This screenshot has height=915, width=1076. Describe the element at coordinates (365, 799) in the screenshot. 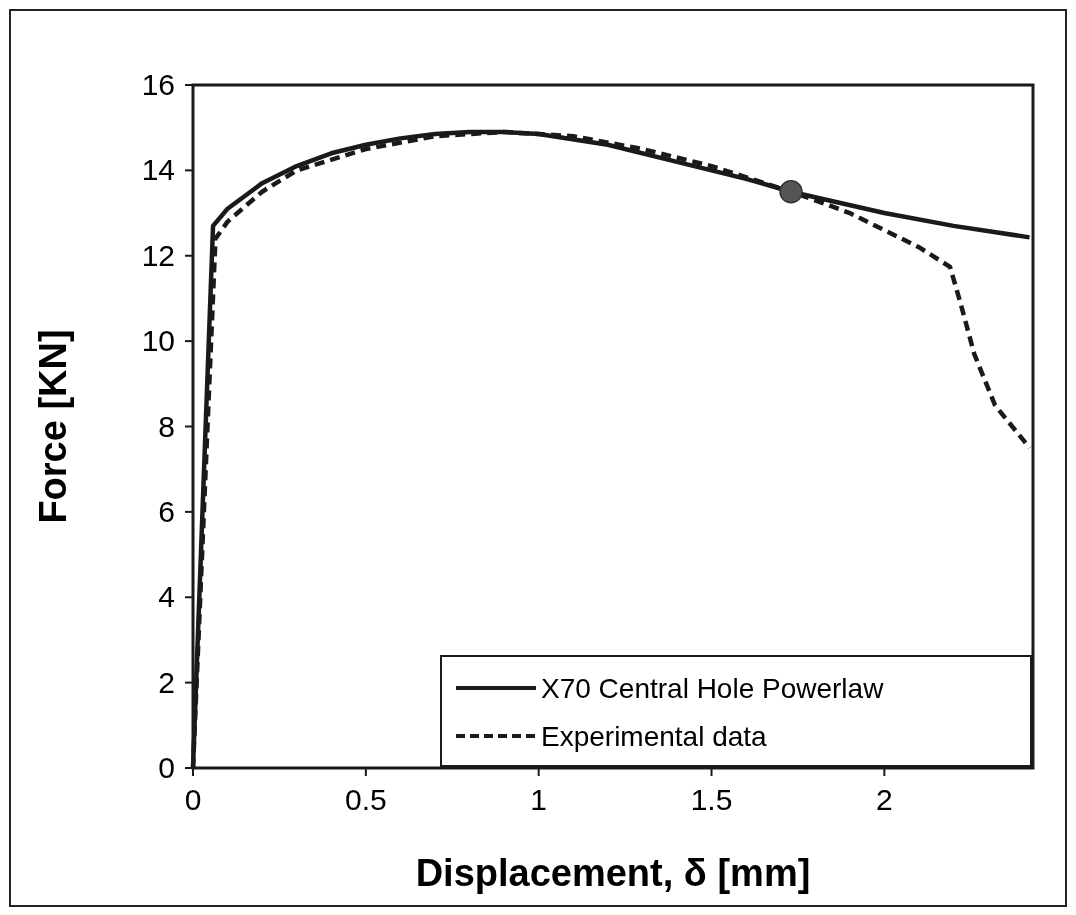

I see `x-tick-label: 0.5` at that location.